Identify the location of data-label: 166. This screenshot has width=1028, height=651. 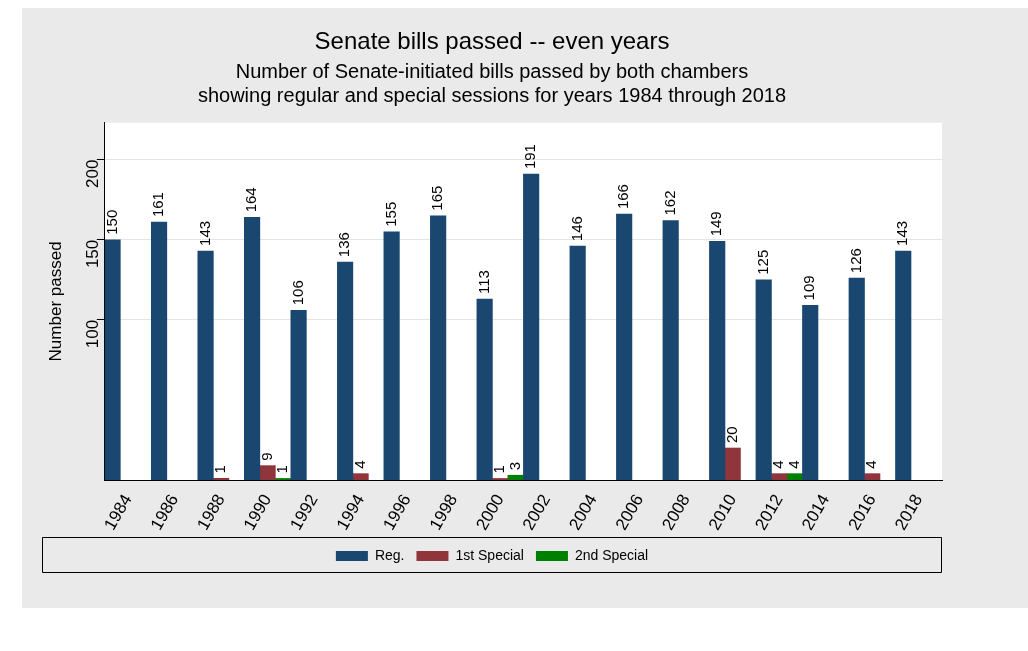
(623, 197).